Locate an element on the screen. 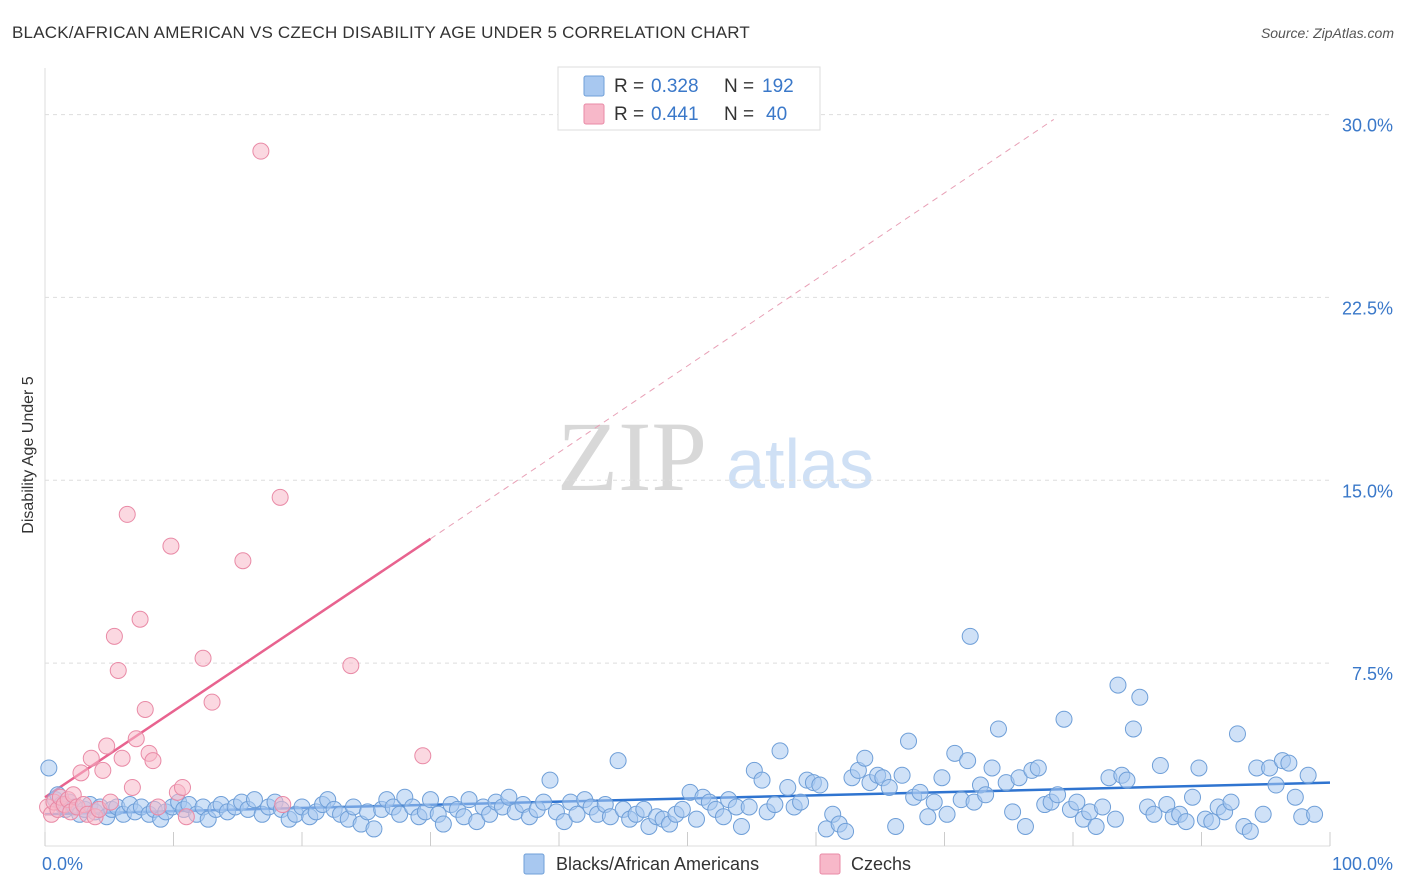  legend-r-value-2: 0.441 is located at coordinates (675, 114).